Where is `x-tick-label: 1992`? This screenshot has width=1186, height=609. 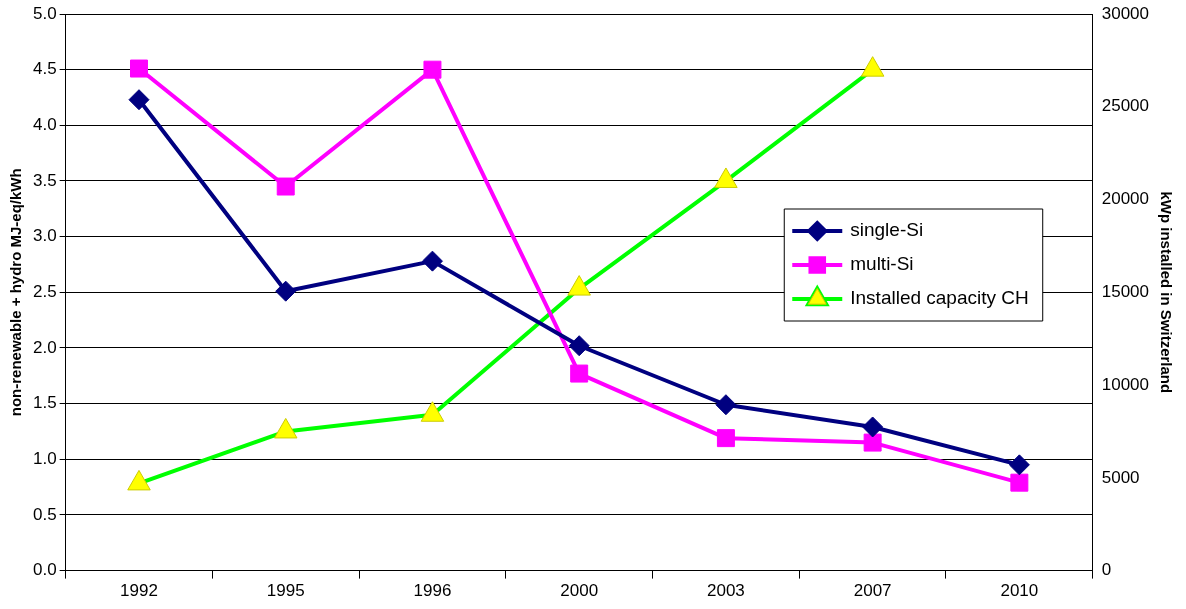
x-tick-label: 1992 is located at coordinates (139, 591).